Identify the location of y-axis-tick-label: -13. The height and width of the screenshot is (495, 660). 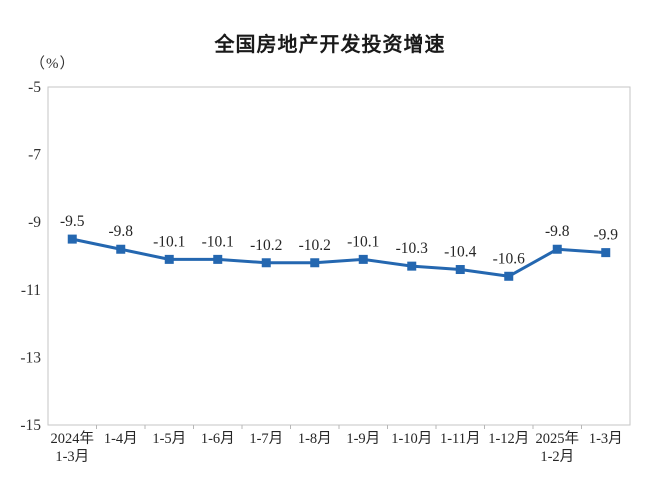
(30, 357).